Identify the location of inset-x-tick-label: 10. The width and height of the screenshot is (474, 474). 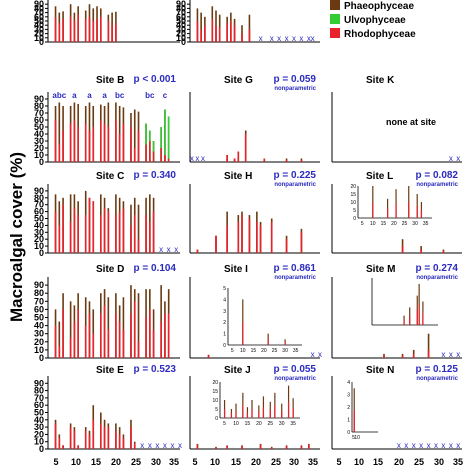
(357, 438).